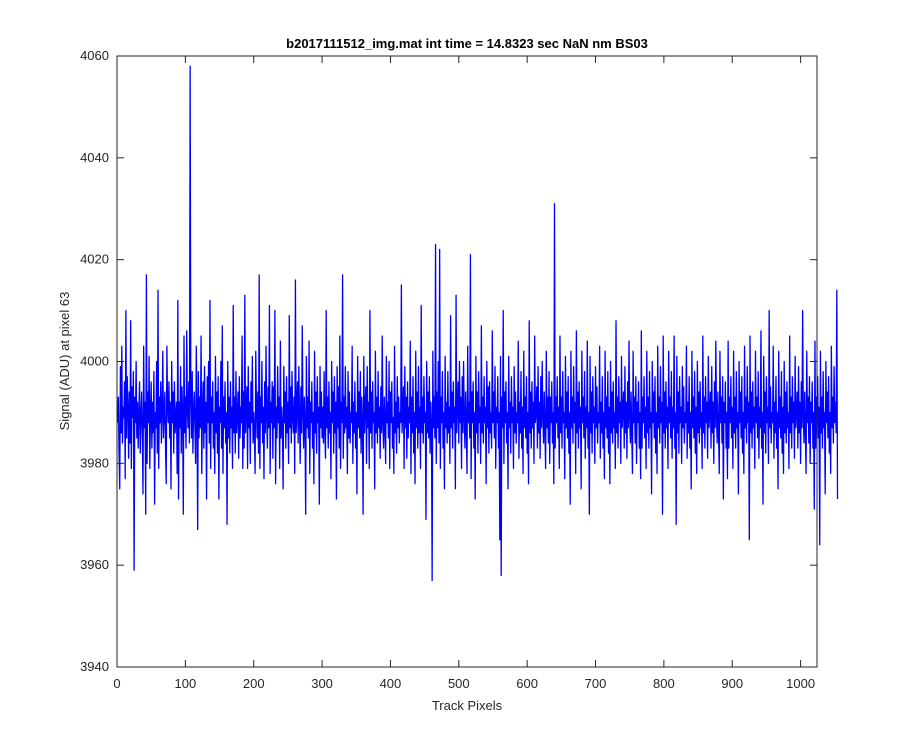 The height and width of the screenshot is (750, 900). Describe the element at coordinates (800, 683) in the screenshot. I see `x-tick-label: 1000` at that location.